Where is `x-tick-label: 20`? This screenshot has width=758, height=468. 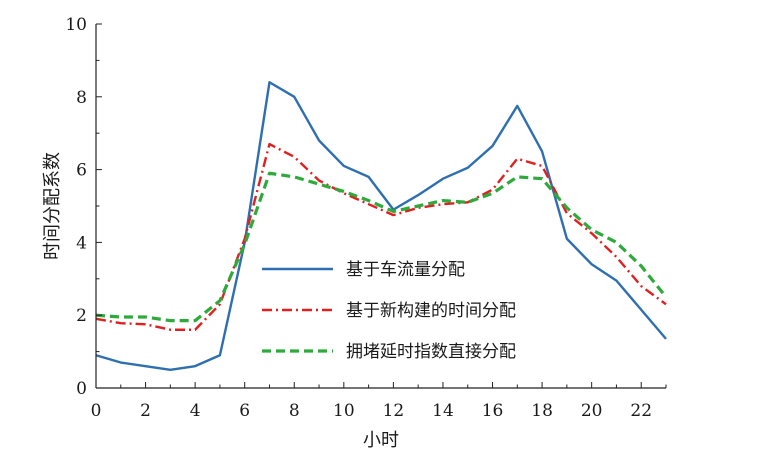
x-tick-label: 20 is located at coordinates (592, 411).